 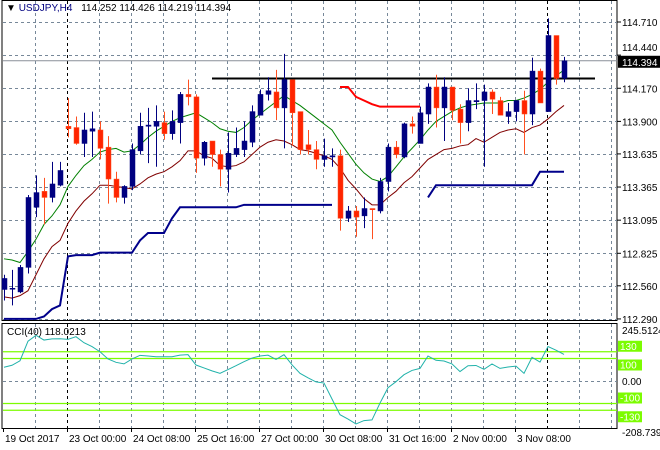 I want to click on cci-label: CCI(40) 118.0213, so click(x=46, y=332).